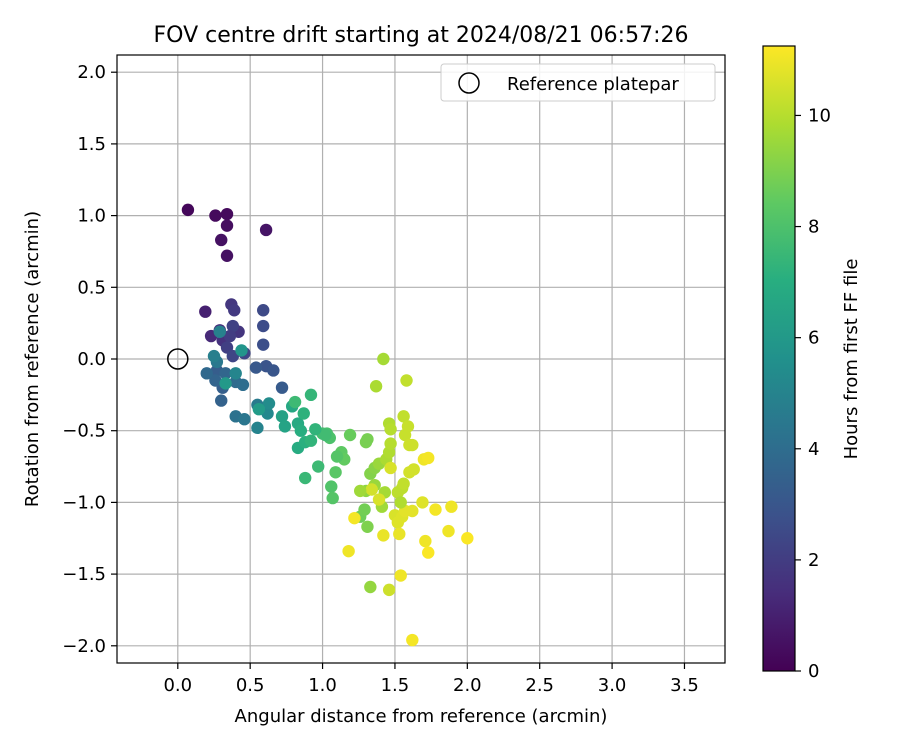 The width and height of the screenshot is (900, 750). Describe the element at coordinates (91, 216) in the screenshot. I see `y-tick-label: 1.0` at that location.